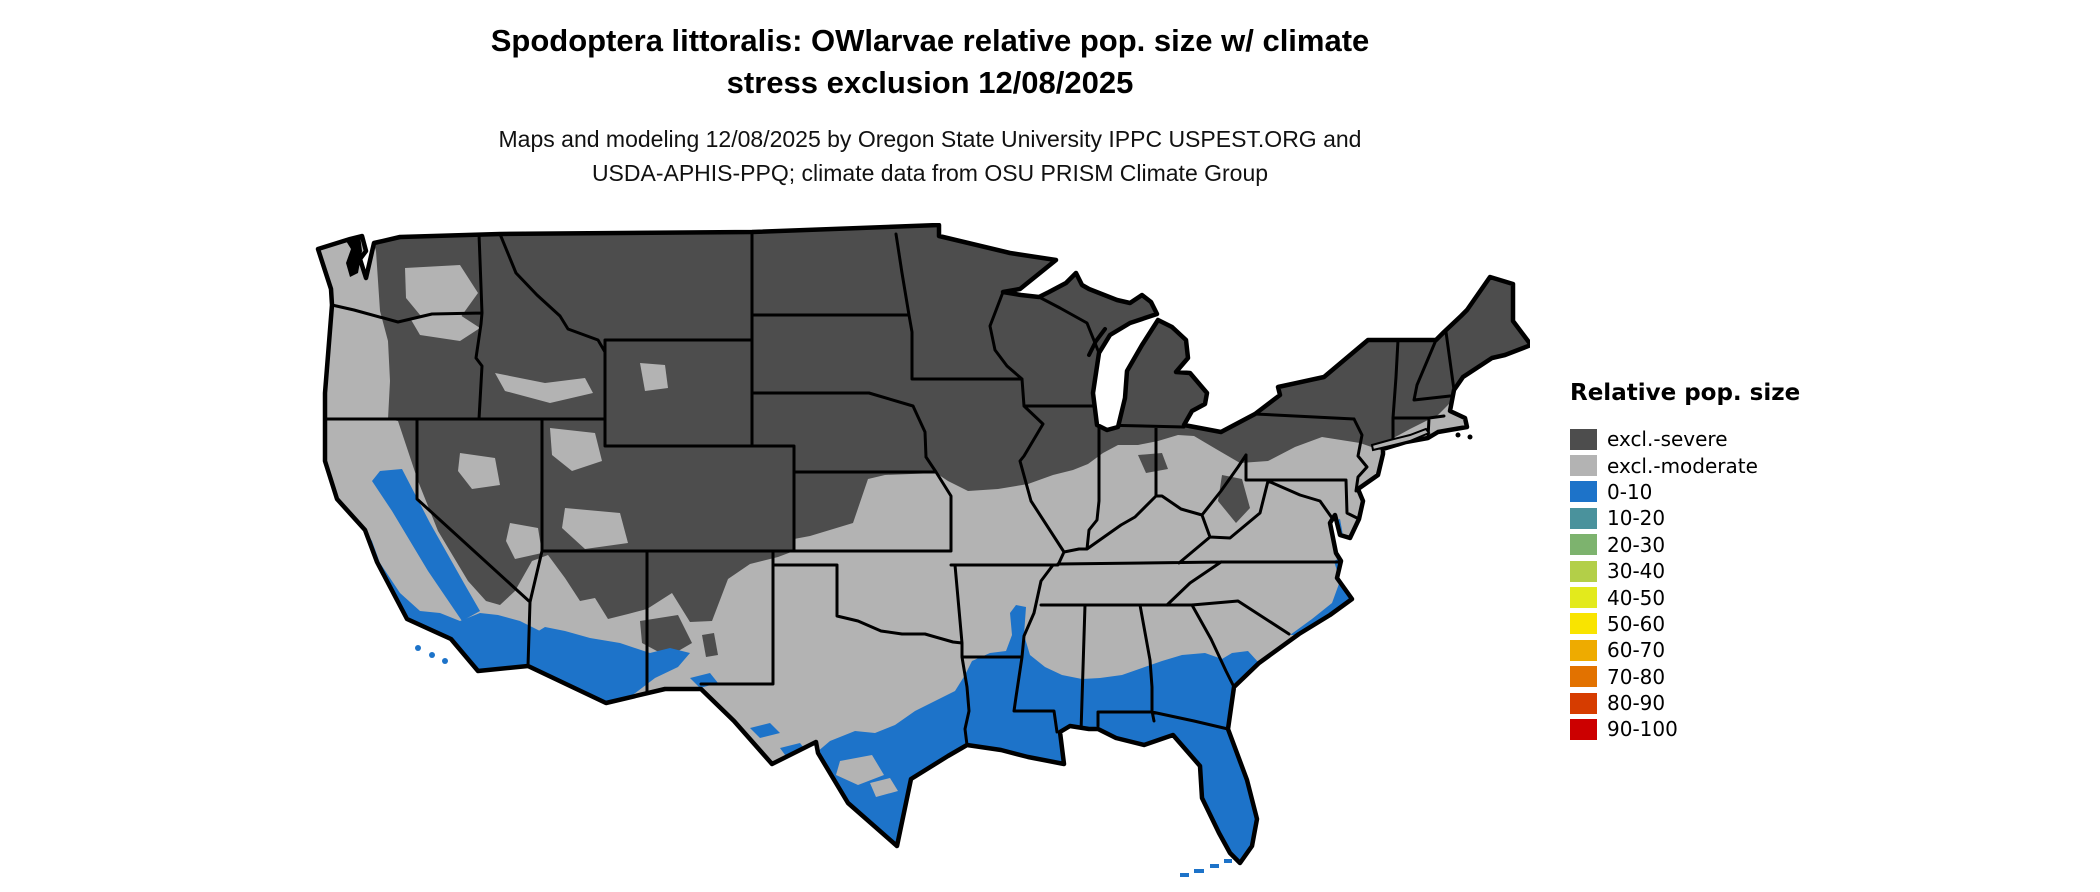 The width and height of the screenshot is (2100, 892). Describe the element at coordinates (445, 328) in the screenshot. I see `moderate-patch-ne-oregon` at that location.